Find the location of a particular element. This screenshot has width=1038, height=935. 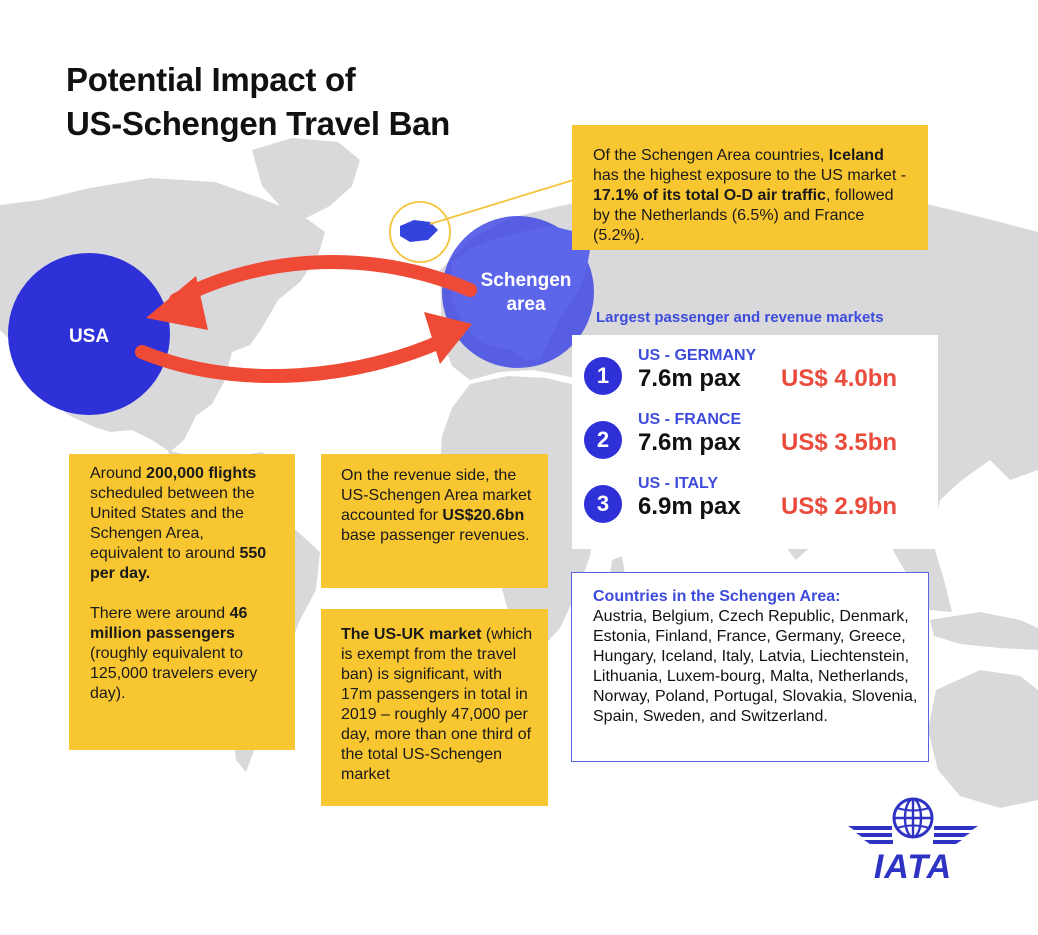

rank-badge: 2 is located at coordinates (603, 440).